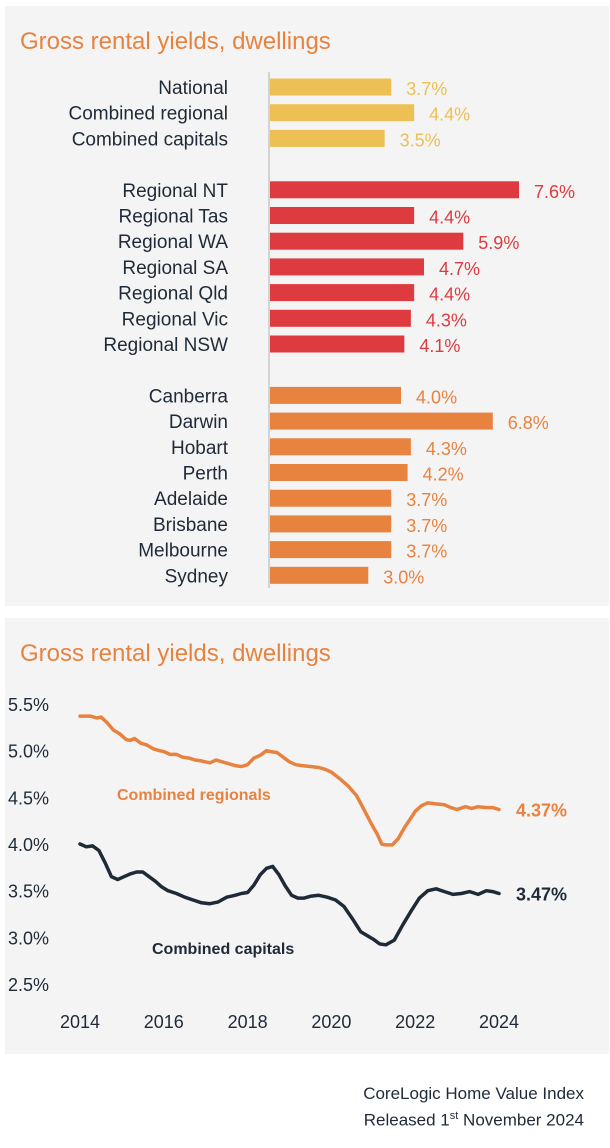 Image resolution: width=610 pixels, height=1148 pixels. Describe the element at coordinates (289, 894) in the screenshot. I see `combined-capitals-line` at that location.